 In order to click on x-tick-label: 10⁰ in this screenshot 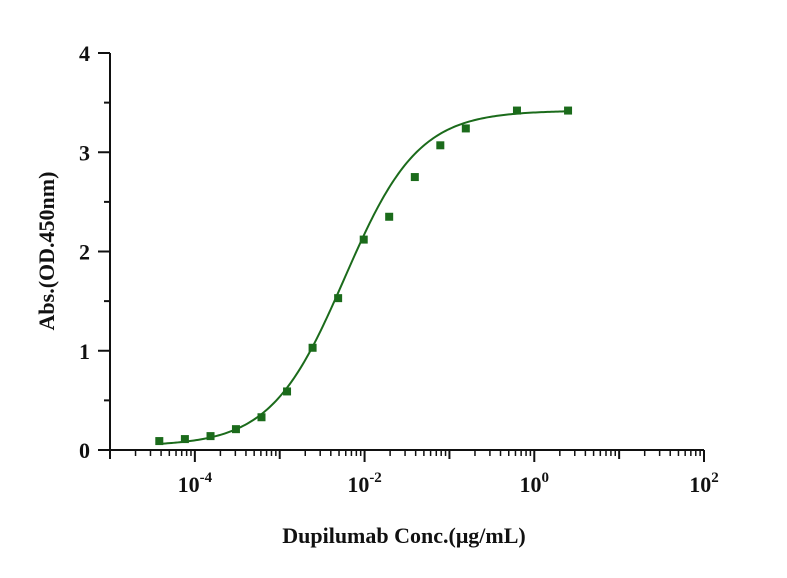, I will do `click(535, 483)`.